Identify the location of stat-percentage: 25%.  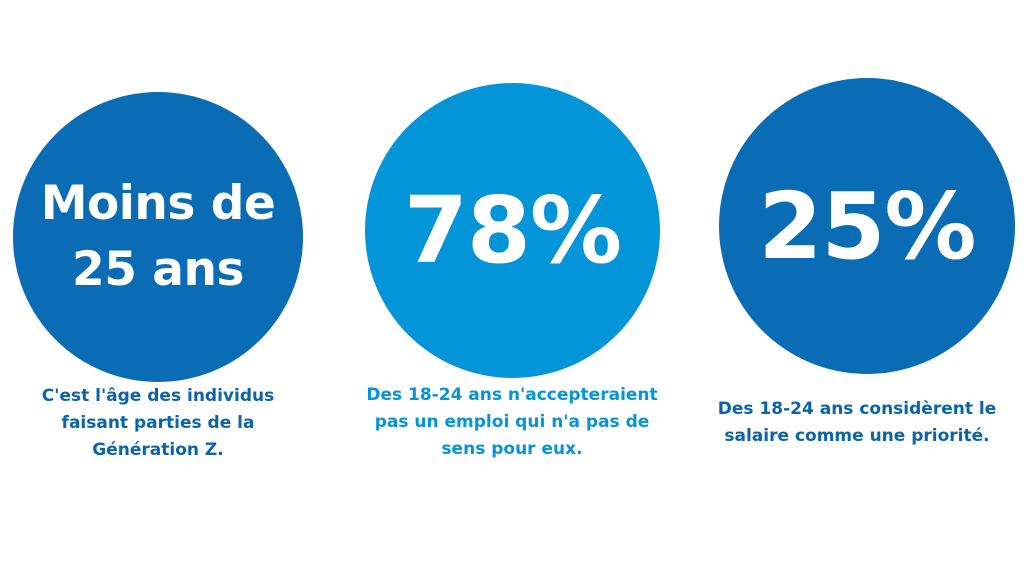
(867, 226).